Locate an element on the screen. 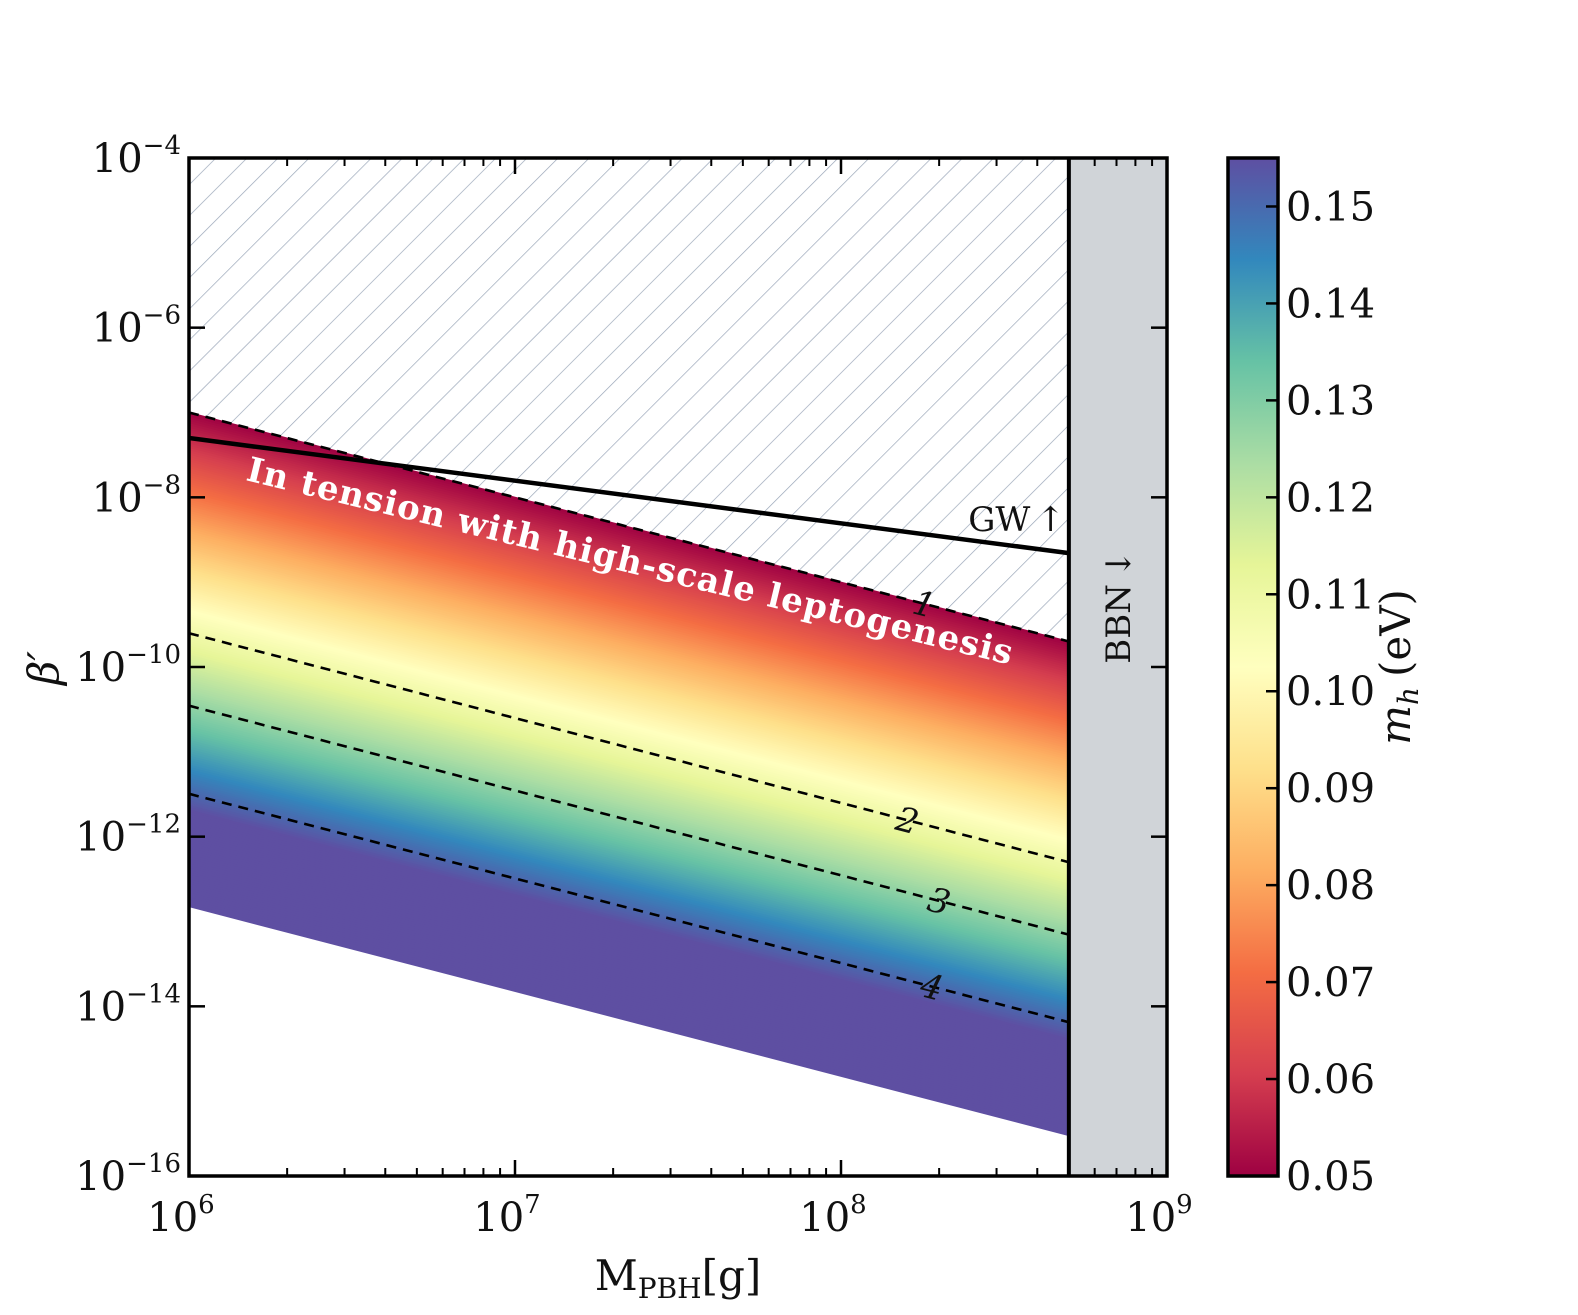 This screenshot has height=1315, width=1578. y-tick-label: 10⁻⁶ is located at coordinates (136, 326).